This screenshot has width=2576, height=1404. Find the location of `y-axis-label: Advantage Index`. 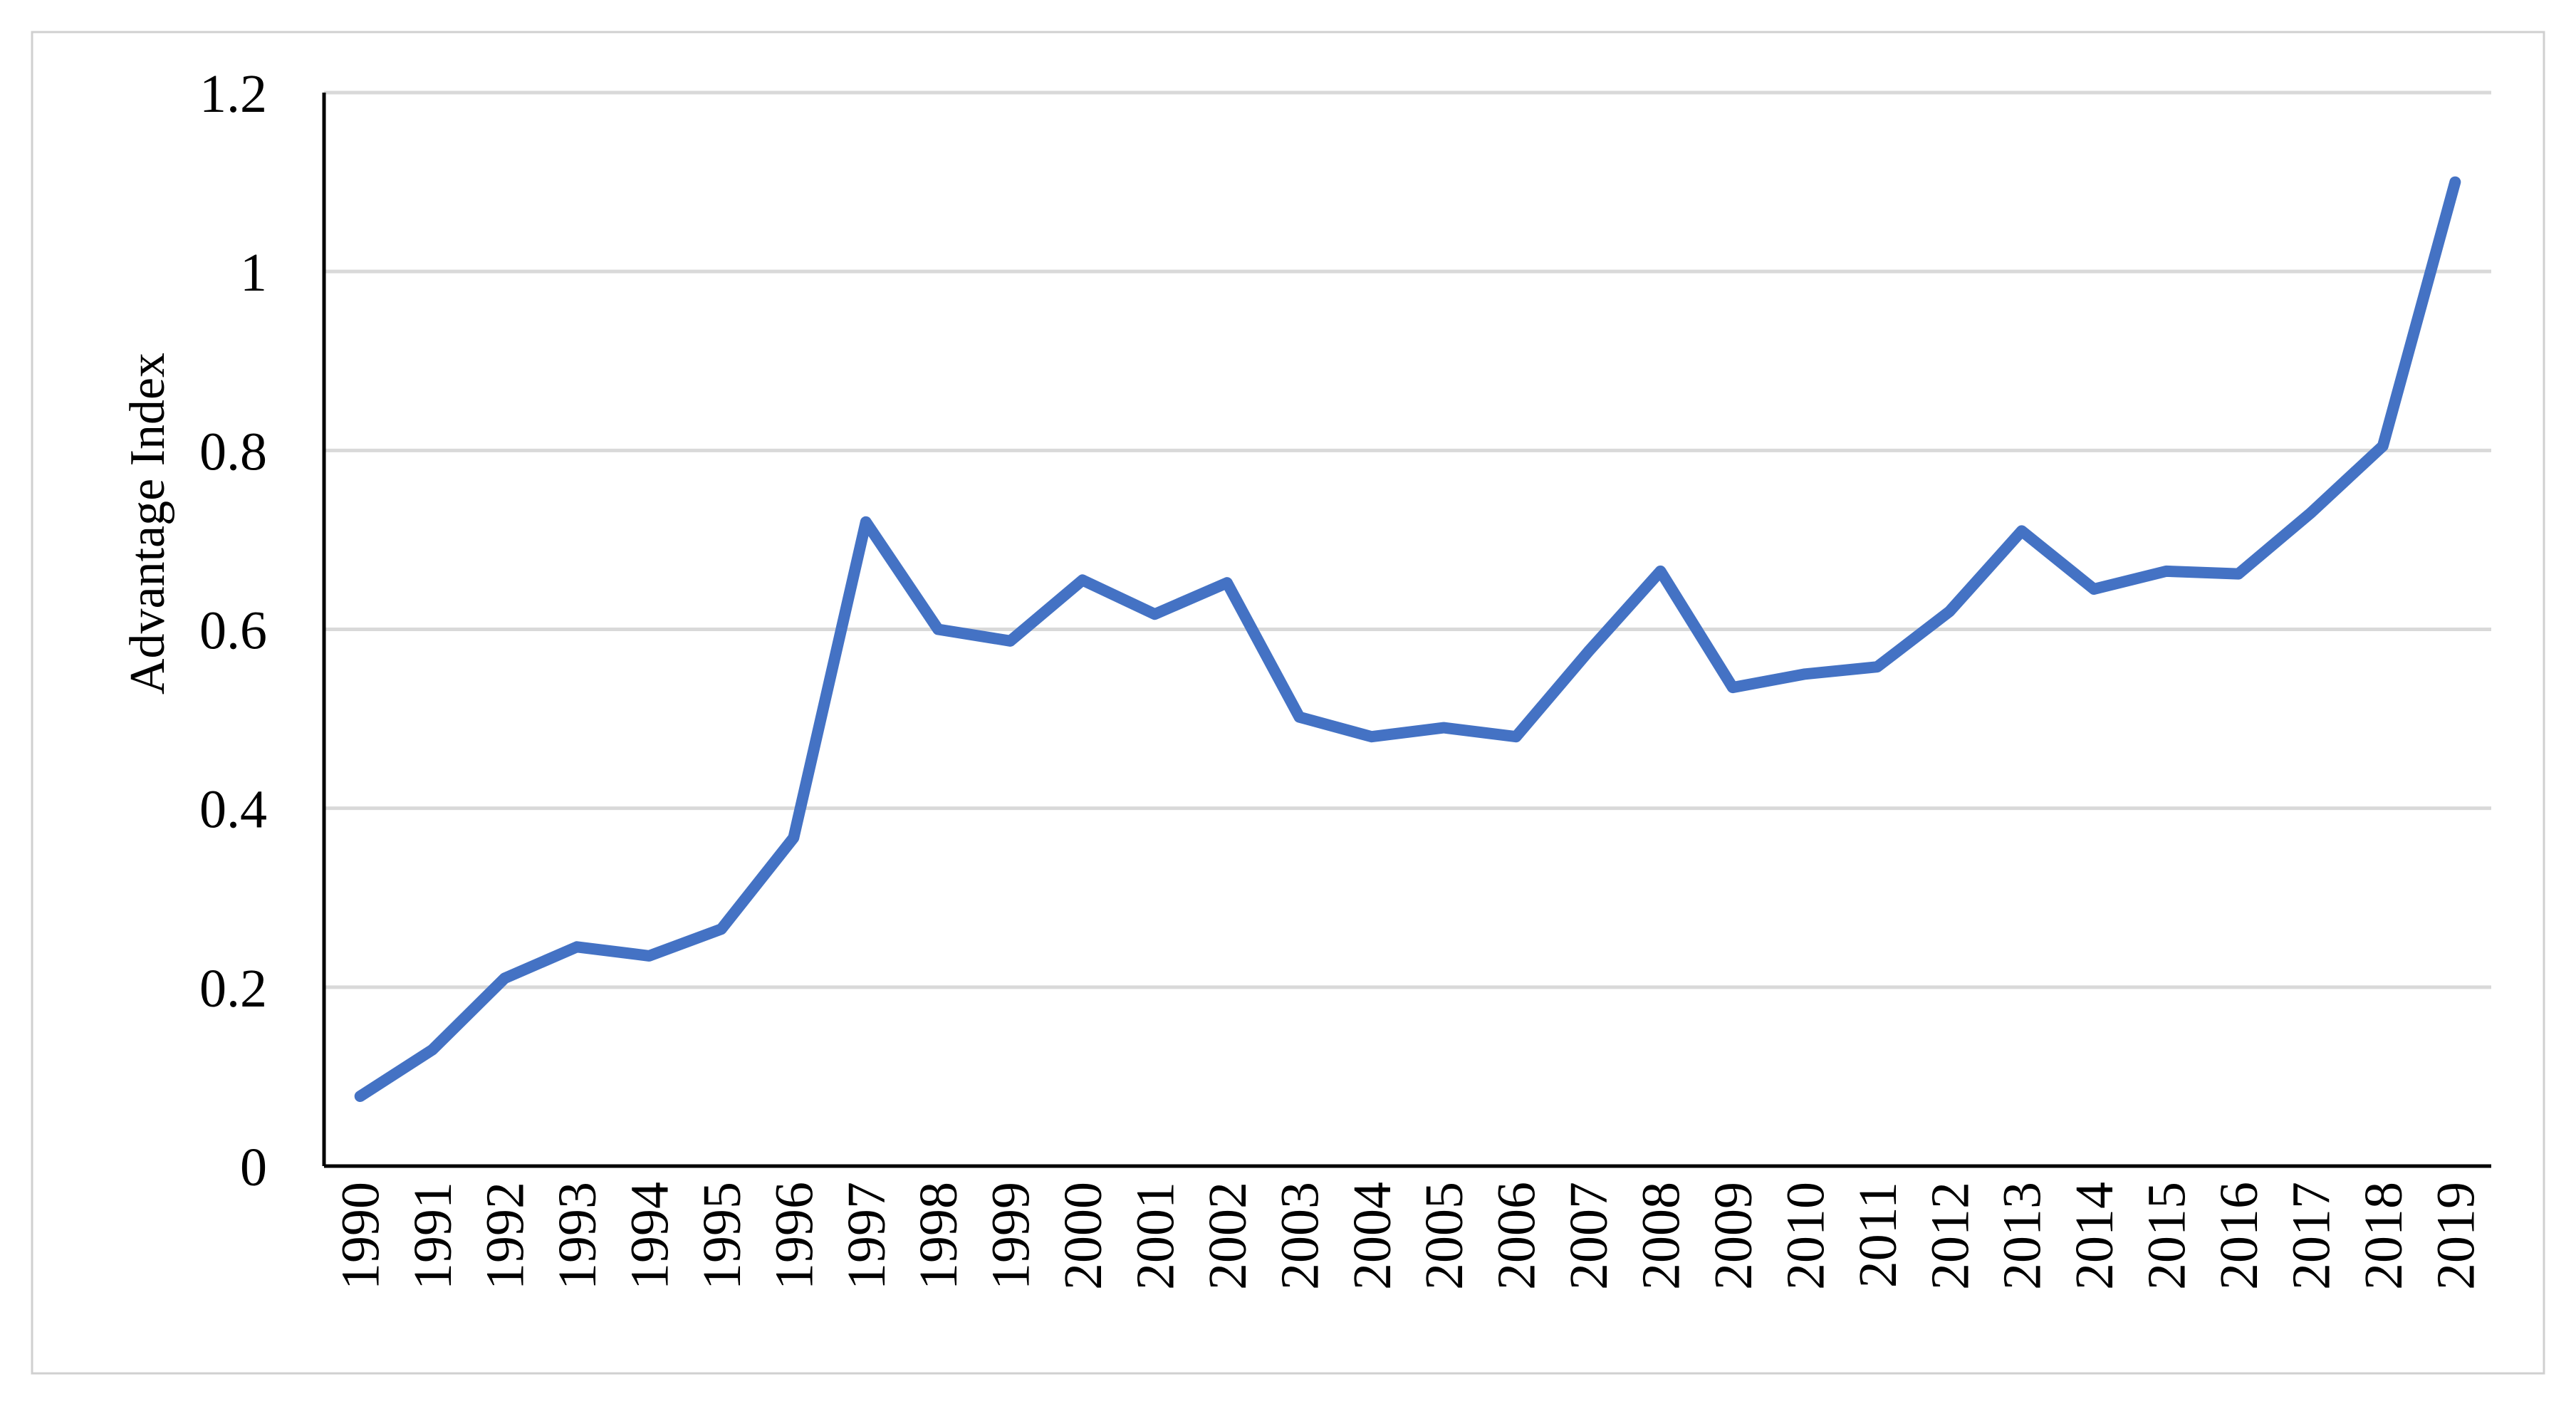

y-axis-label: Advantage Index is located at coordinates (147, 524).